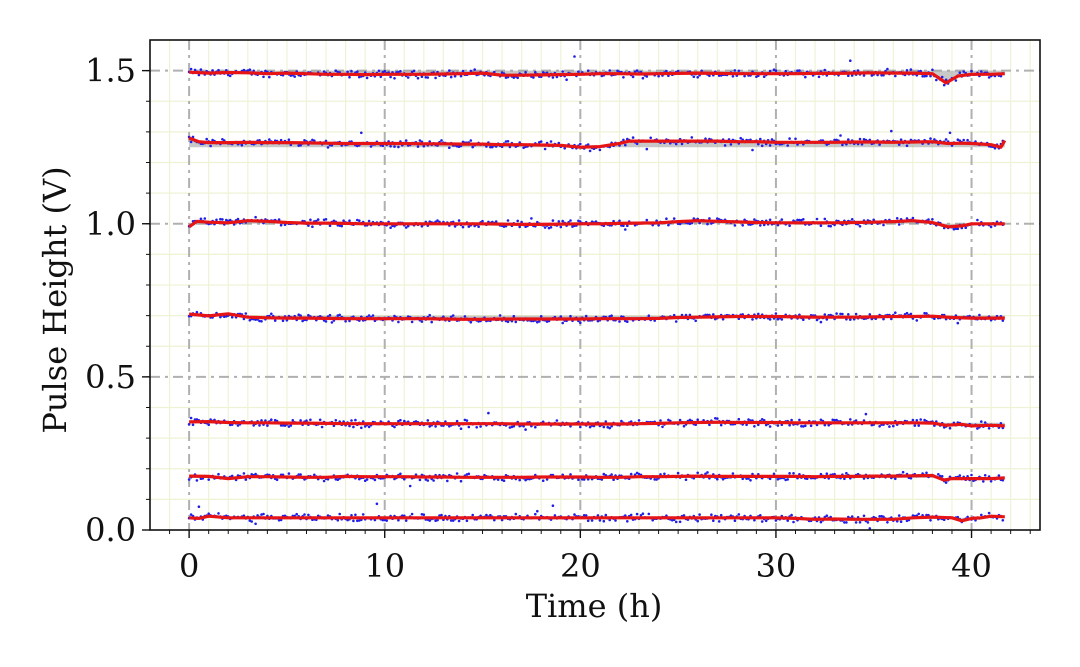 Image resolution: width=1080 pixels, height=667 pixels. Describe the element at coordinates (597, 424) in the screenshot. I see `series-line` at that location.